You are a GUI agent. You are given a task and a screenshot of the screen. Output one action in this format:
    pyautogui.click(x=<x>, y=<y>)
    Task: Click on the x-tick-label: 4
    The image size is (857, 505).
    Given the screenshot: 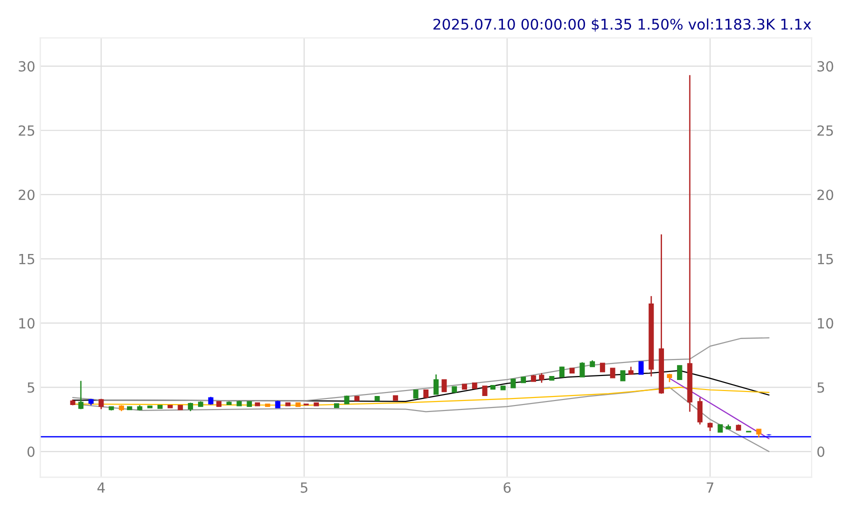 What is the action you would take?
    pyautogui.click(x=101, y=487)
    